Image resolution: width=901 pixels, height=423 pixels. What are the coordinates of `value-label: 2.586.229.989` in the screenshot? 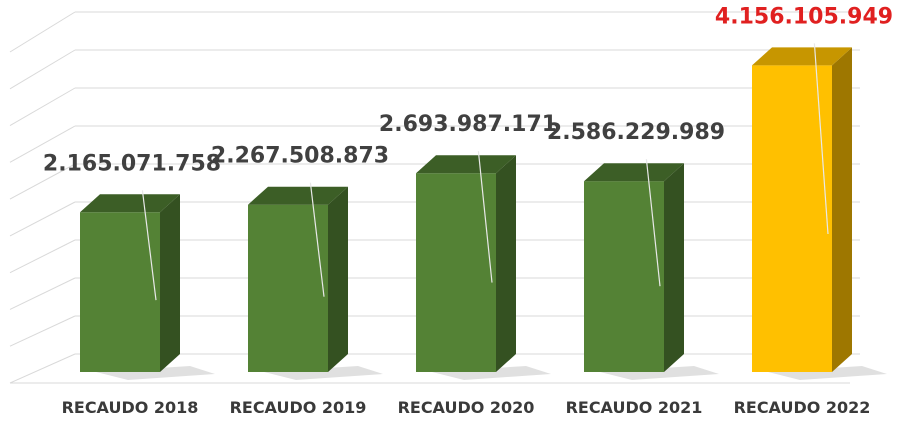 It's located at (636, 132).